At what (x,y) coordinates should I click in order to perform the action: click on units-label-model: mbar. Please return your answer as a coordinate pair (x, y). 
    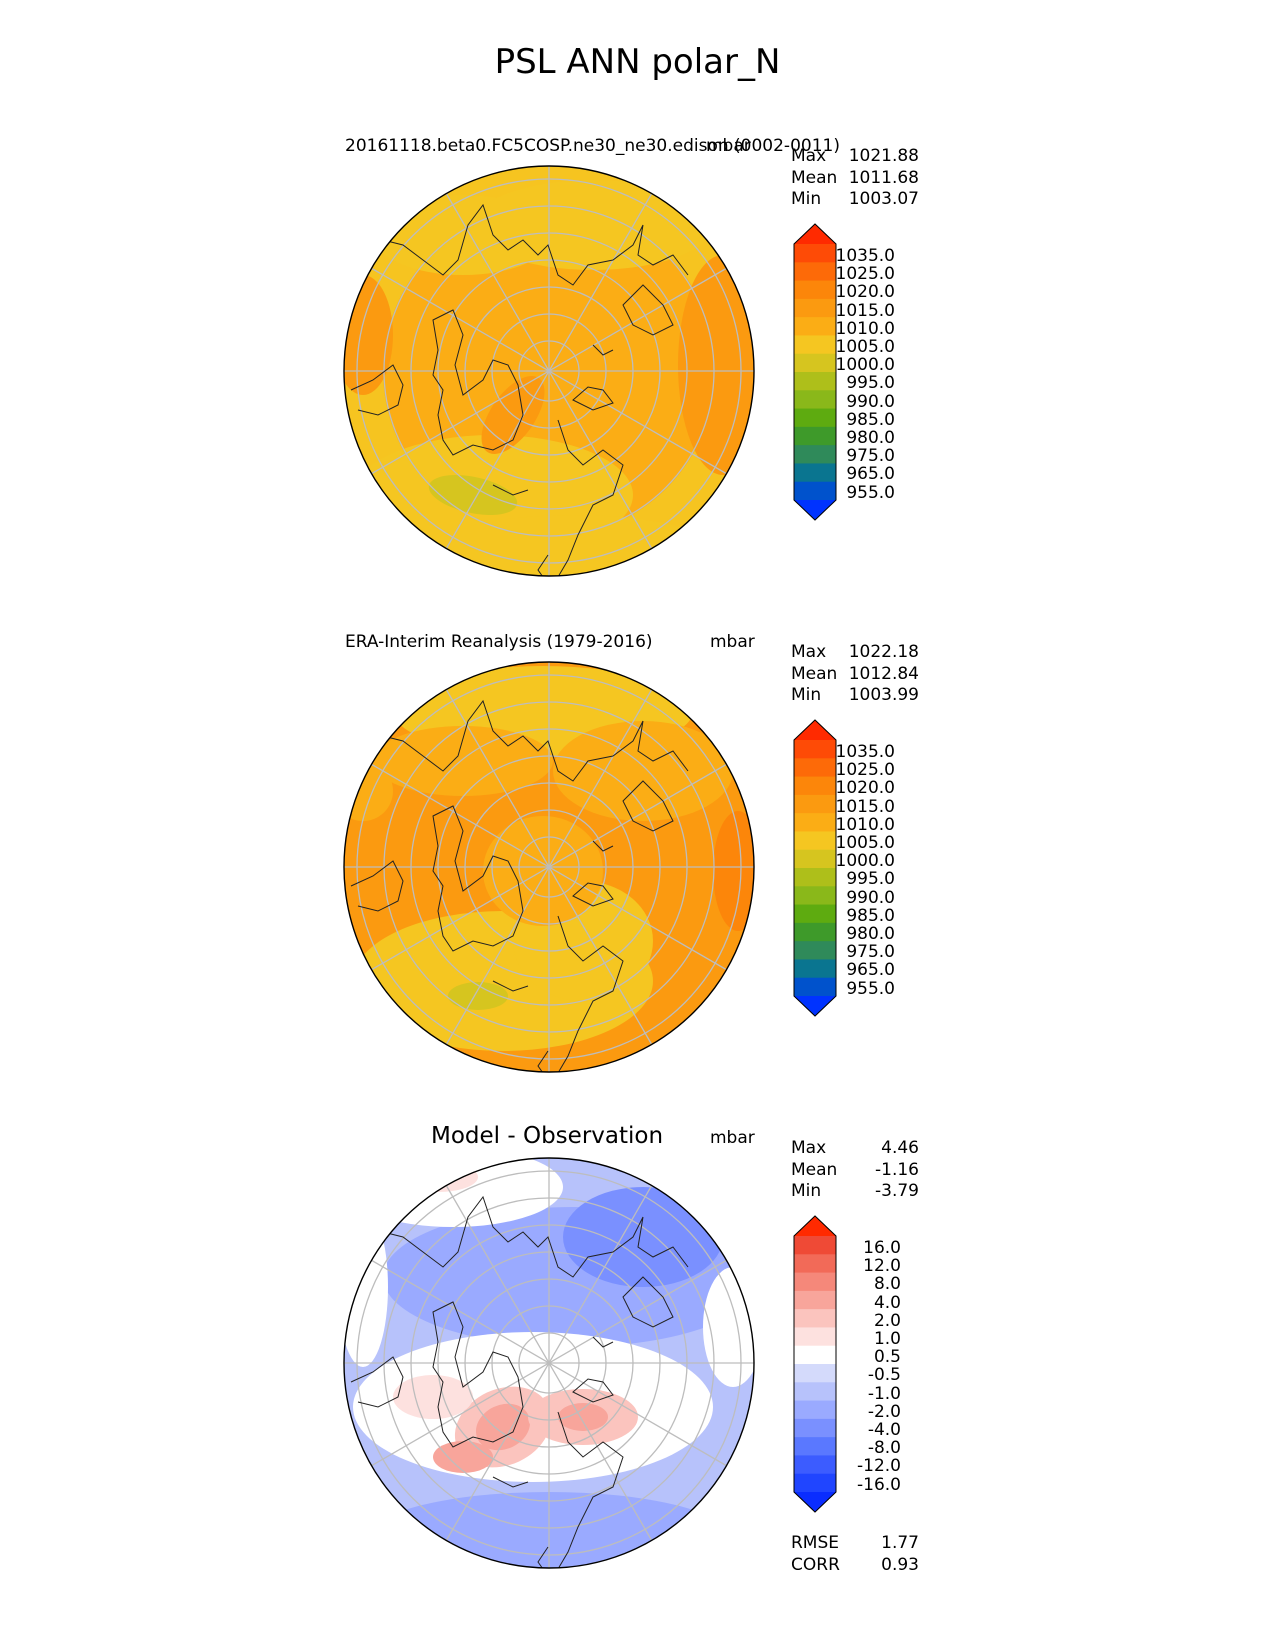
    Looking at the image, I should click on (728, 146).